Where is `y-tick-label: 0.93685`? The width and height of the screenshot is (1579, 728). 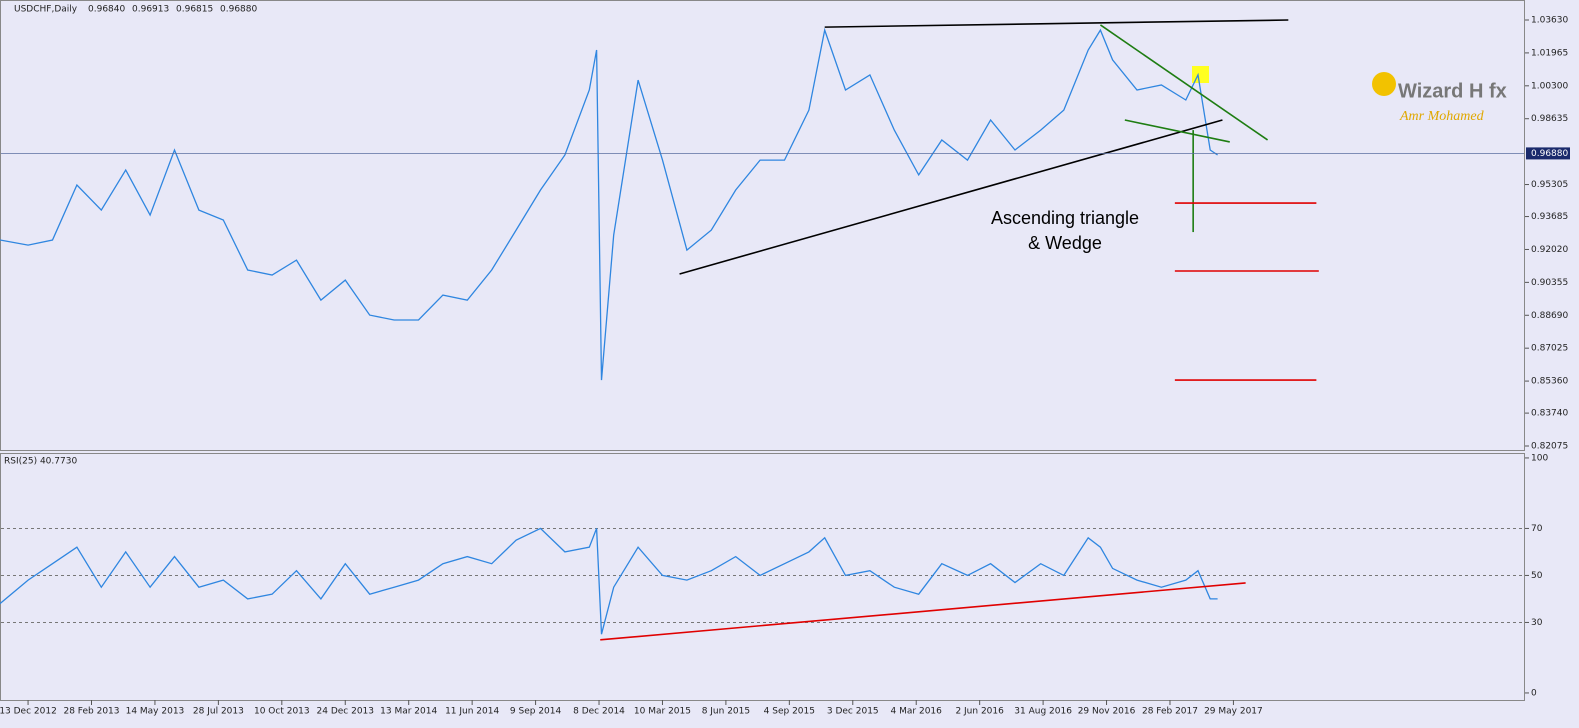
y-tick-label: 0.93685 is located at coordinates (1549, 217).